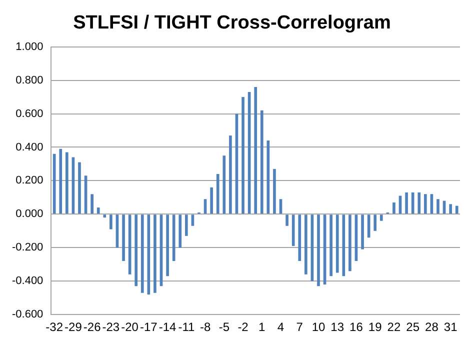  What do you see at coordinates (30, 214) in the screenshot?
I see `y-tick-label: 0.000` at bounding box center [30, 214].